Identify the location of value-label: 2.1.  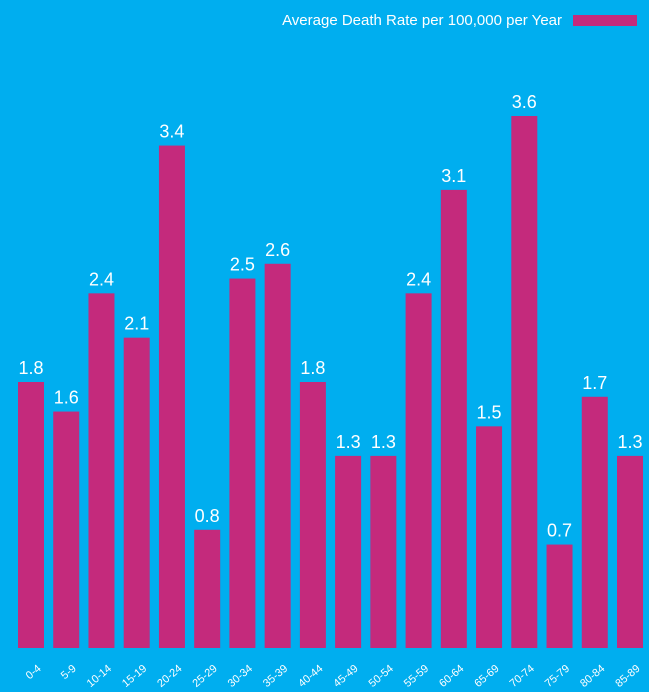
(136, 324).